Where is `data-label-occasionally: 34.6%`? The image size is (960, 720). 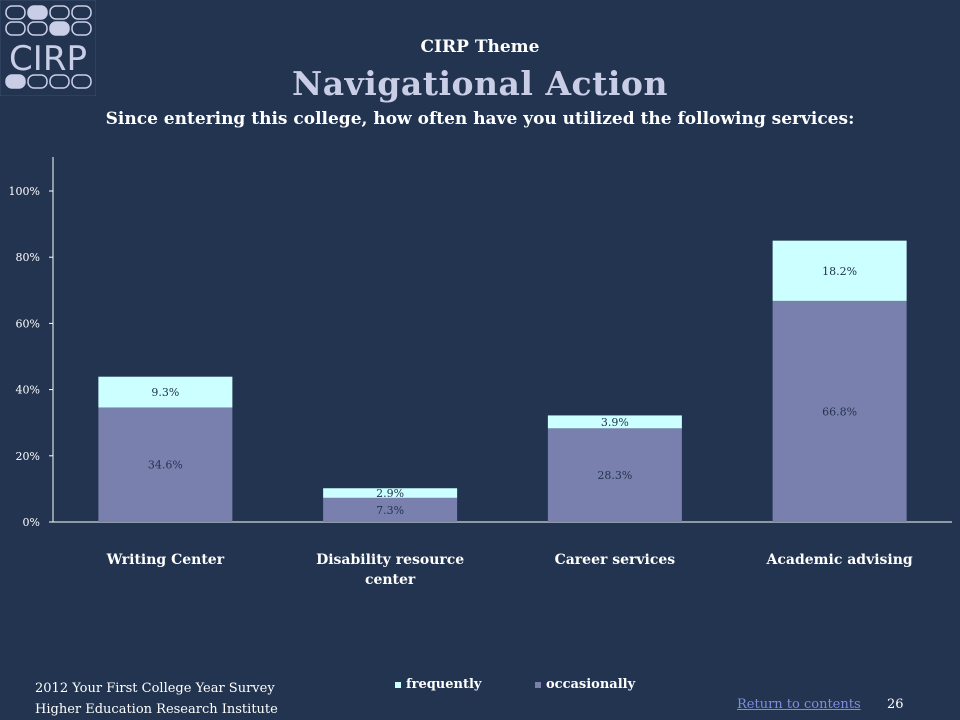
data-label-occasionally: 34.6% is located at coordinates (165, 465).